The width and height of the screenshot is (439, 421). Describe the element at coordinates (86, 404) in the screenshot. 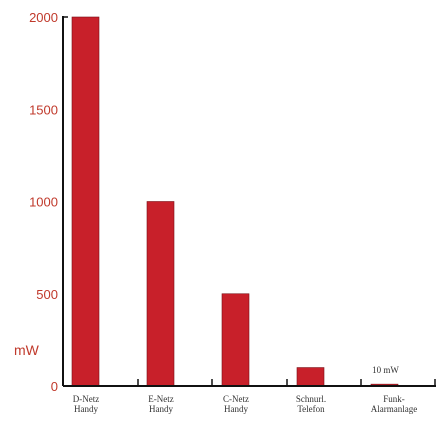

I see `x-tick-label: D-Netz Handy` at that location.